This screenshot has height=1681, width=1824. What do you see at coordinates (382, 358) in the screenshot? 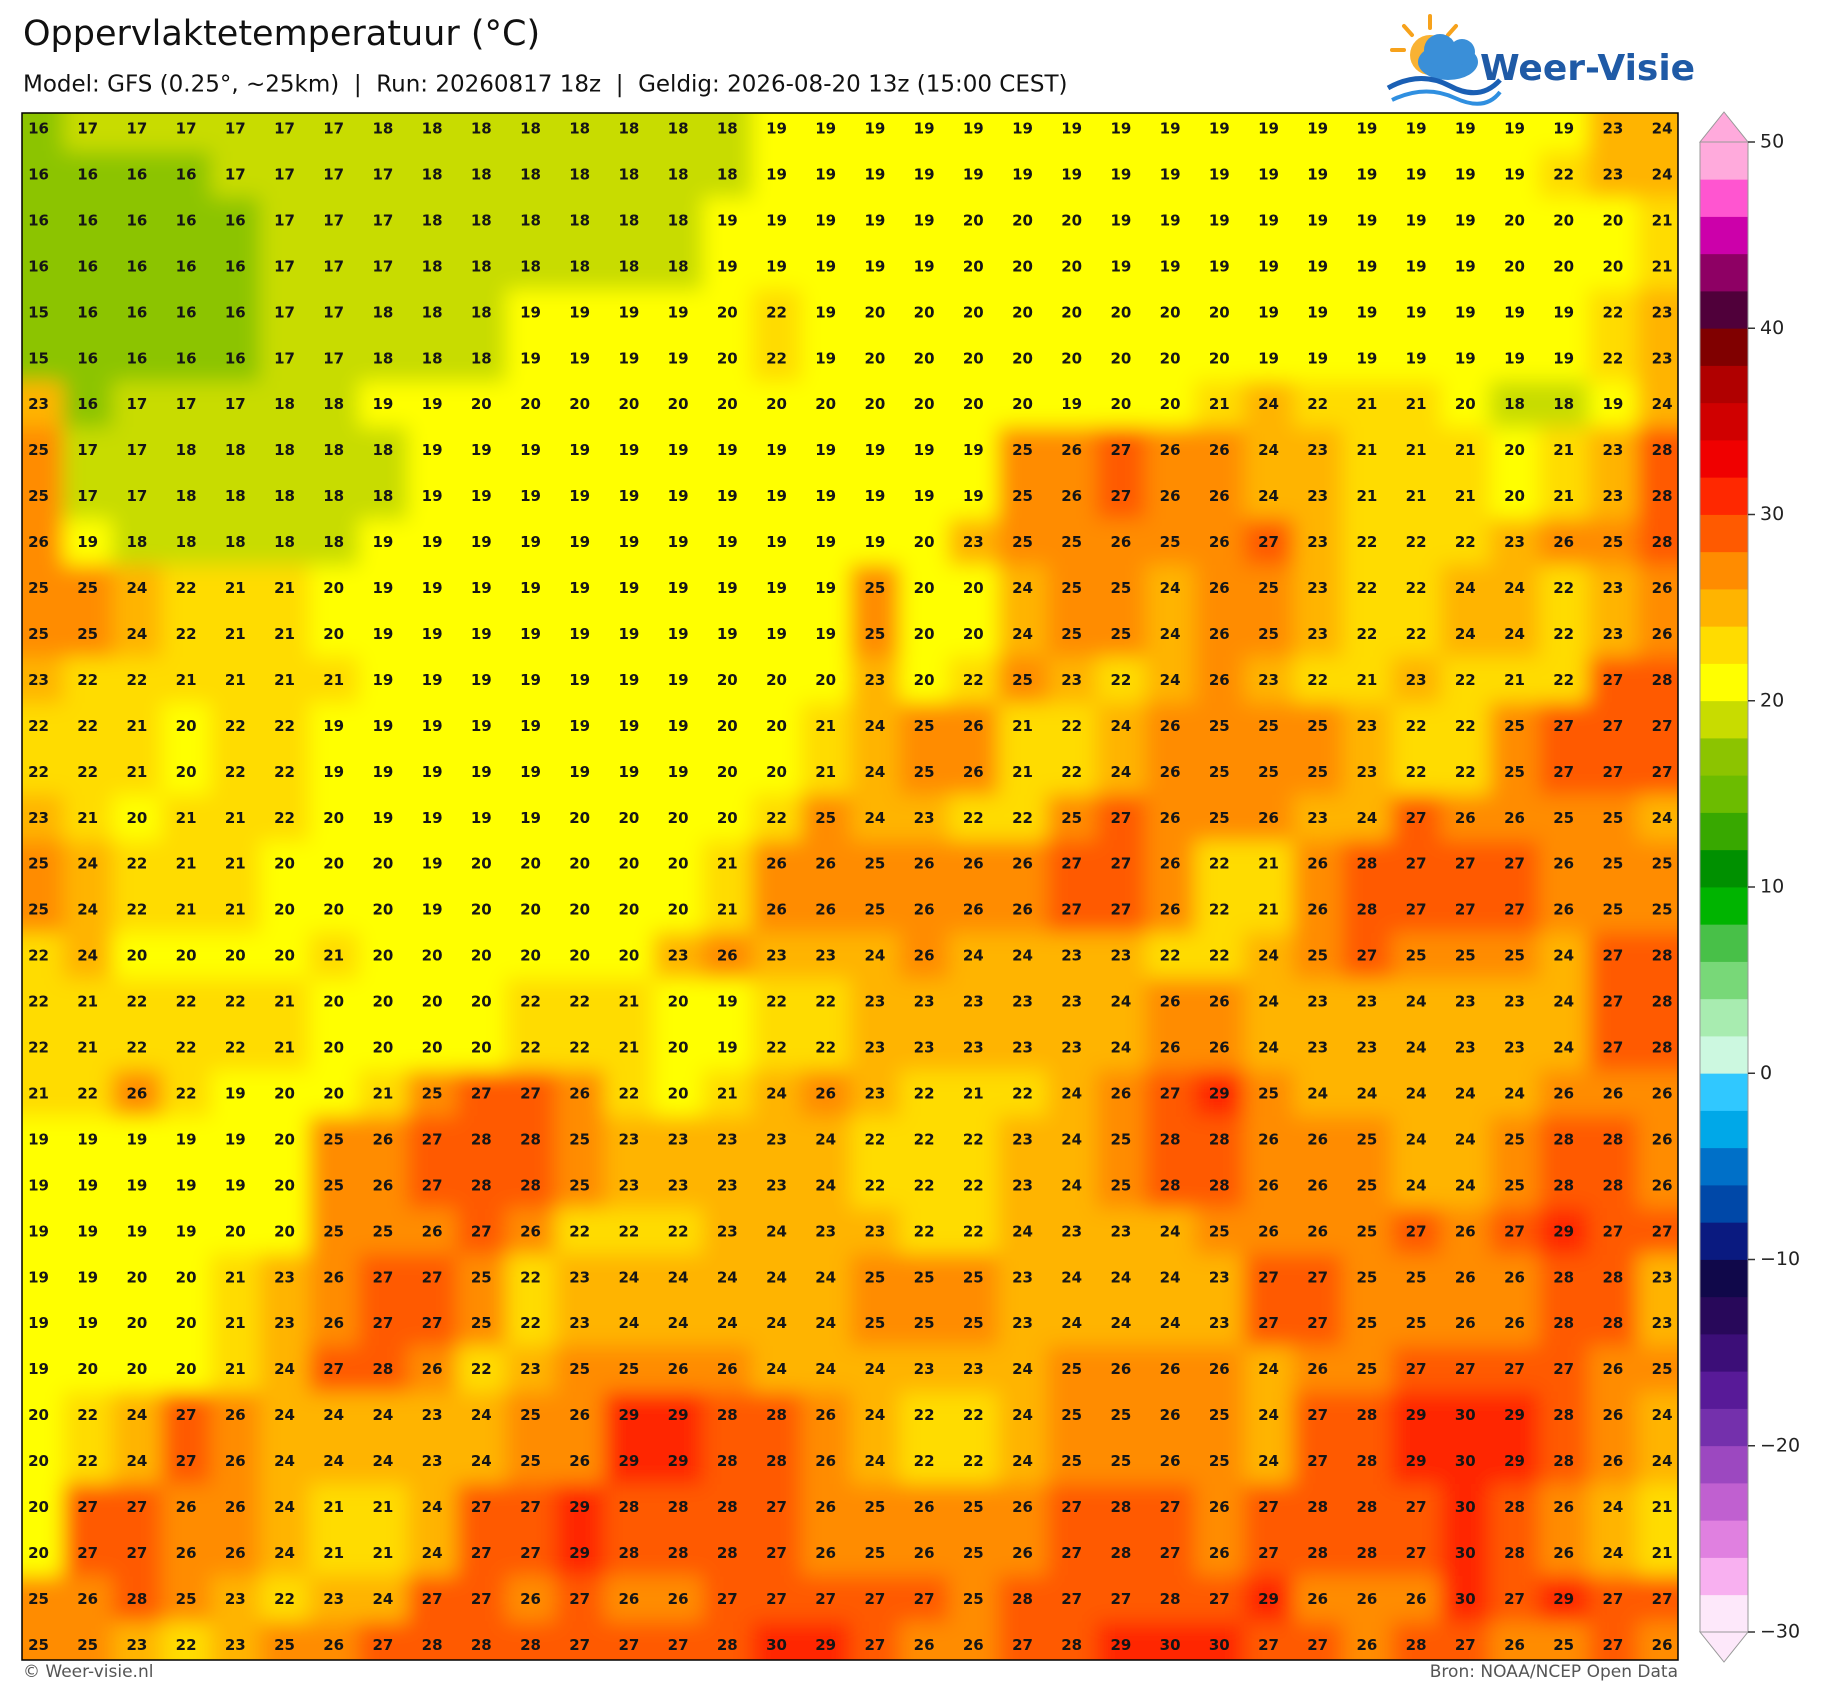
I see `temperature-label: 18` at bounding box center [382, 358].